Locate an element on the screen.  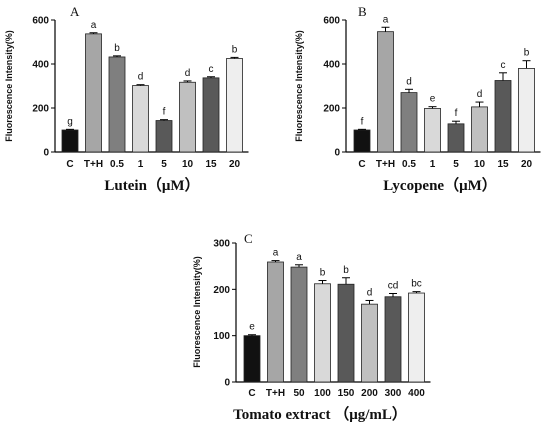
significance-letter: cd is located at coordinates (393, 286).